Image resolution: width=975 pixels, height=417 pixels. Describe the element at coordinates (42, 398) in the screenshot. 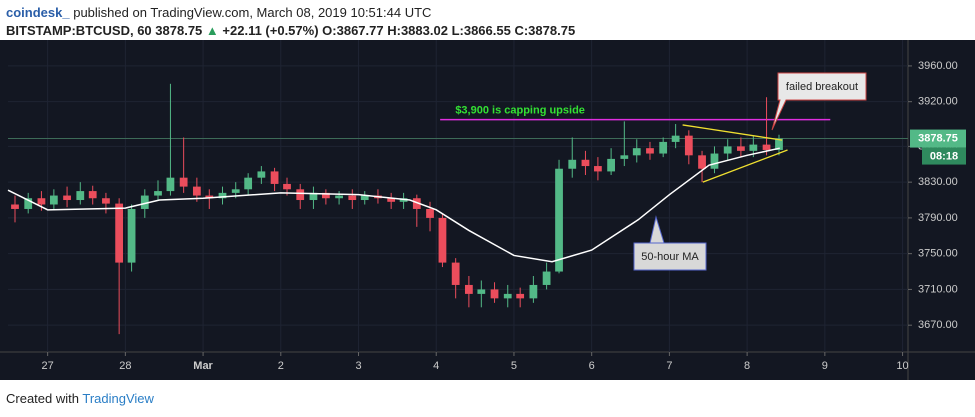

I see `footer-text: Created with` at that location.